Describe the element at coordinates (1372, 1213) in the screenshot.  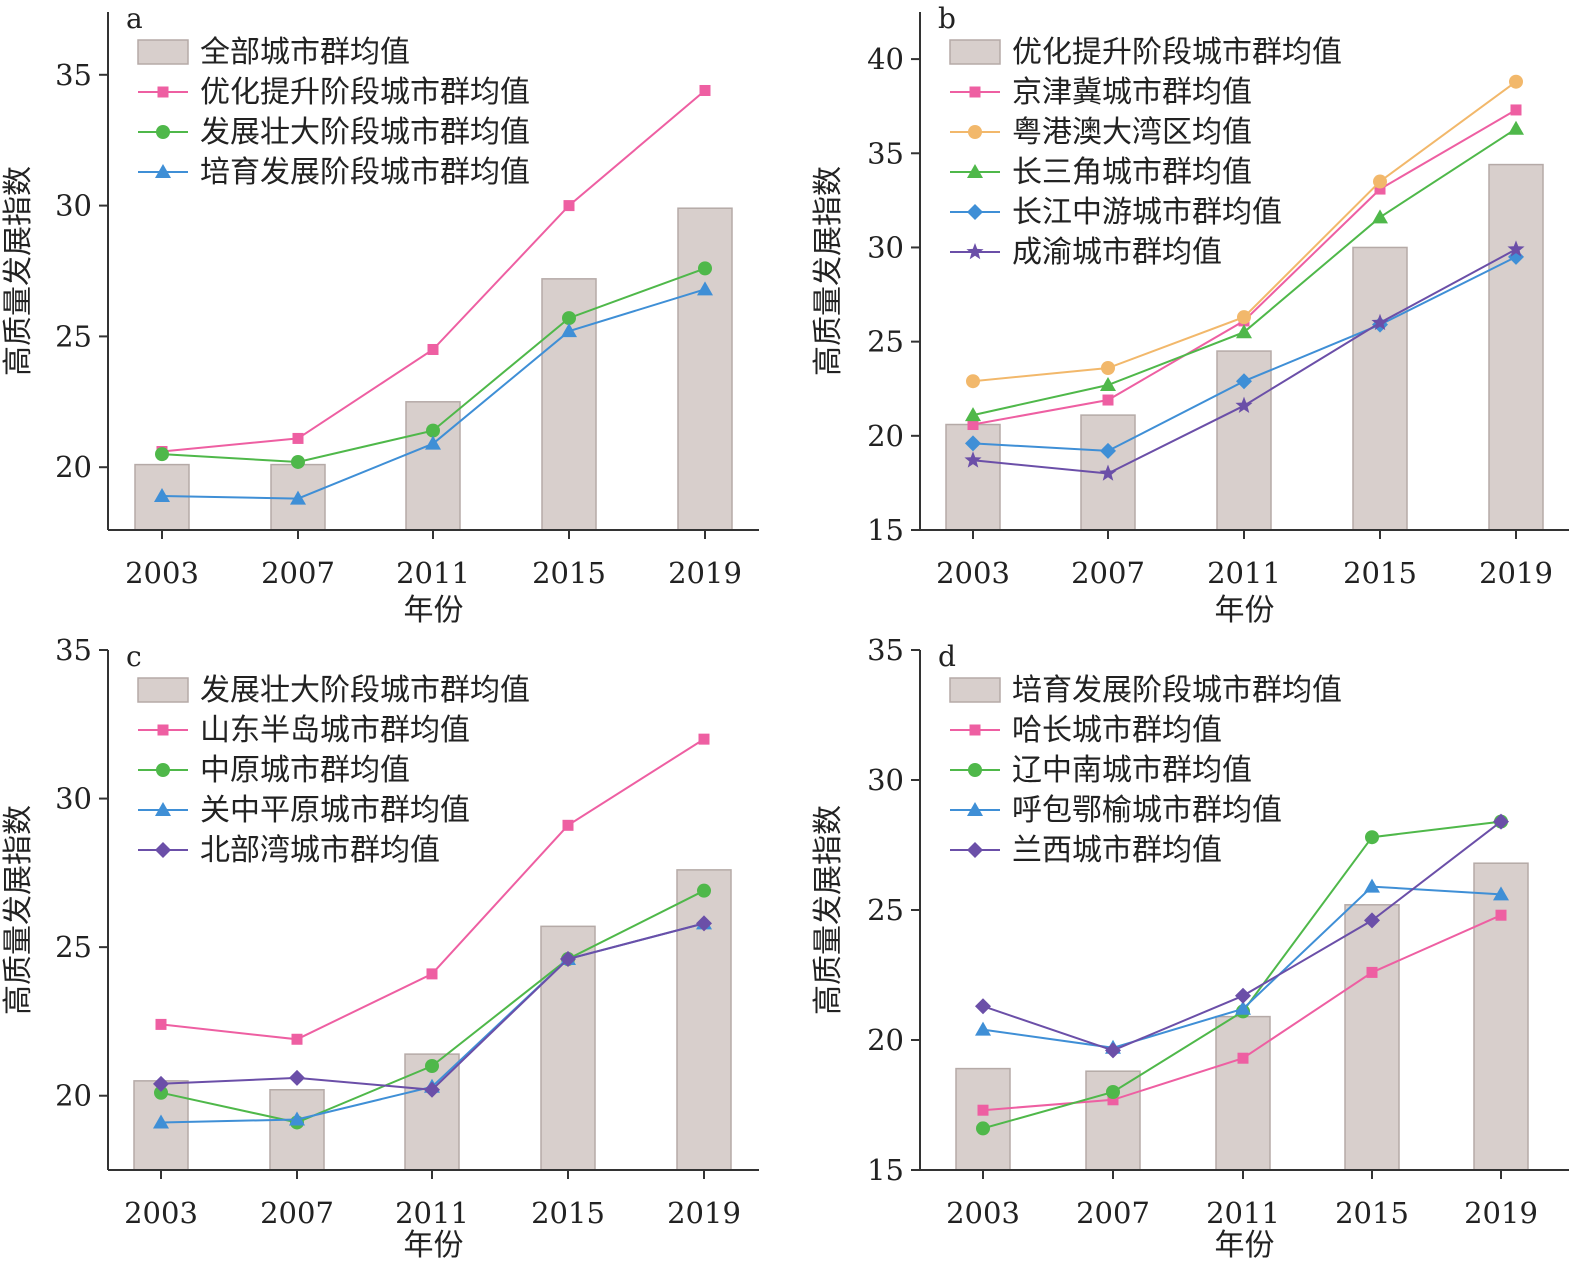
I see `x-tick-label: 2015` at that location.